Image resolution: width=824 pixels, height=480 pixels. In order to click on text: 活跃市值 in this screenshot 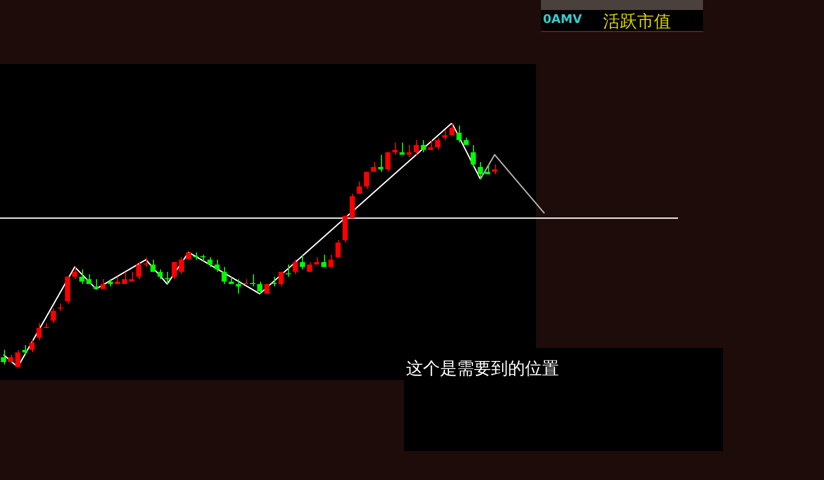, I will do `click(637, 22)`.